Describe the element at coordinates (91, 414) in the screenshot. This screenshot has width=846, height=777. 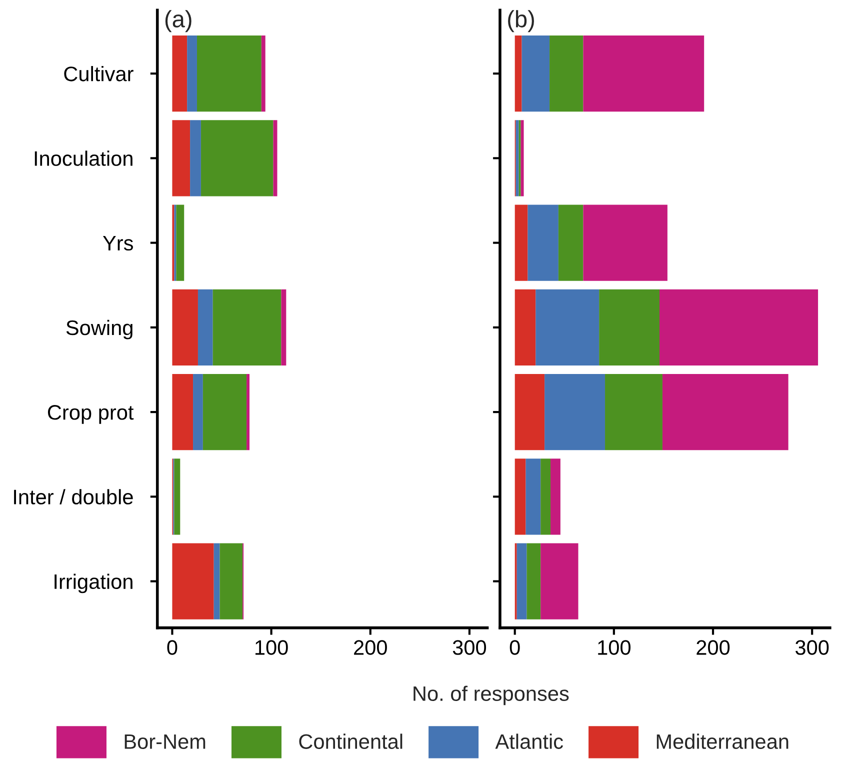
I see `y-tick-label: Crop prot` at that location.